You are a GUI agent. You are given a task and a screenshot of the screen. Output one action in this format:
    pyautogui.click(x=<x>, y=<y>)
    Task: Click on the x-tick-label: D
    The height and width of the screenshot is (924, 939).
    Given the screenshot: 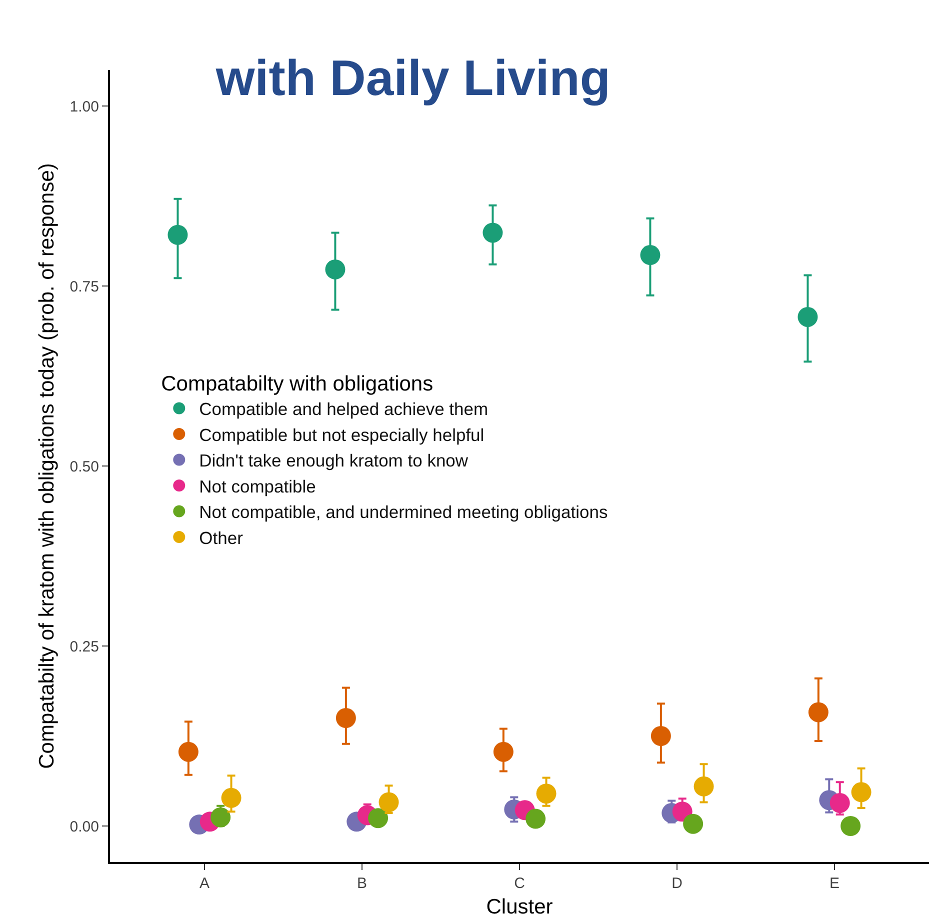 What is the action you would take?
    pyautogui.click(x=677, y=883)
    